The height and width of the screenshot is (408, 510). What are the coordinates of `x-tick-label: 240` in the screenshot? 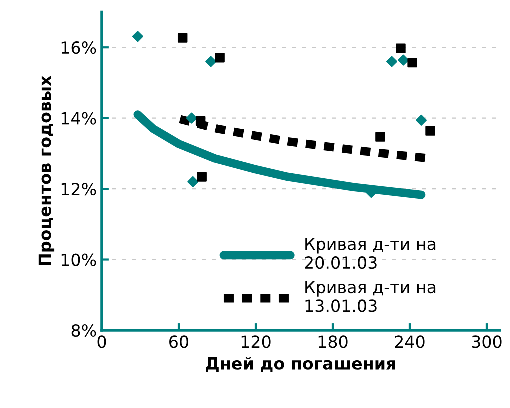 It's located at (410, 342).